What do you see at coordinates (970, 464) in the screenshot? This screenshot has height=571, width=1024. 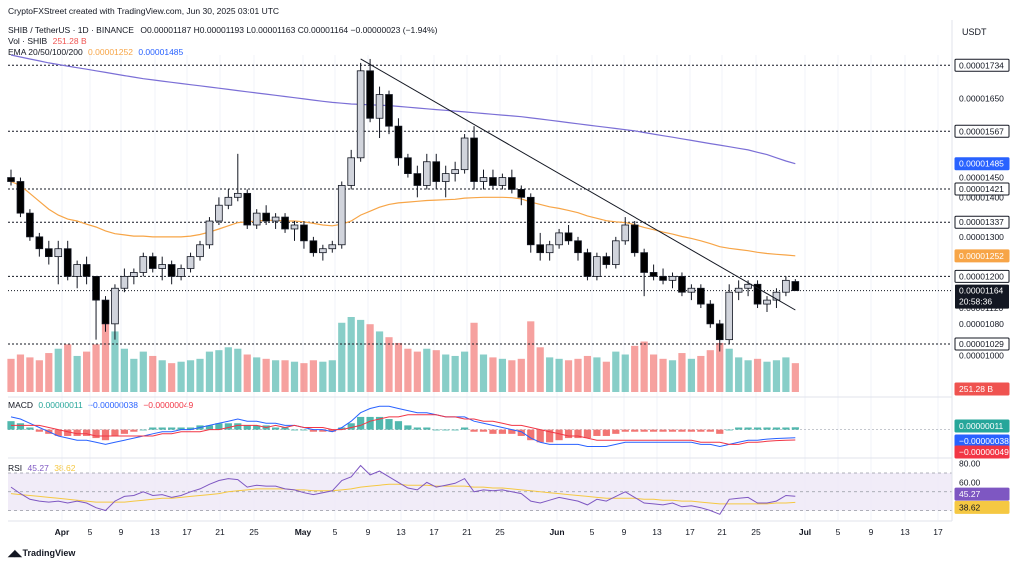 I see `rsi-tick-label: 80.00` at bounding box center [970, 464].